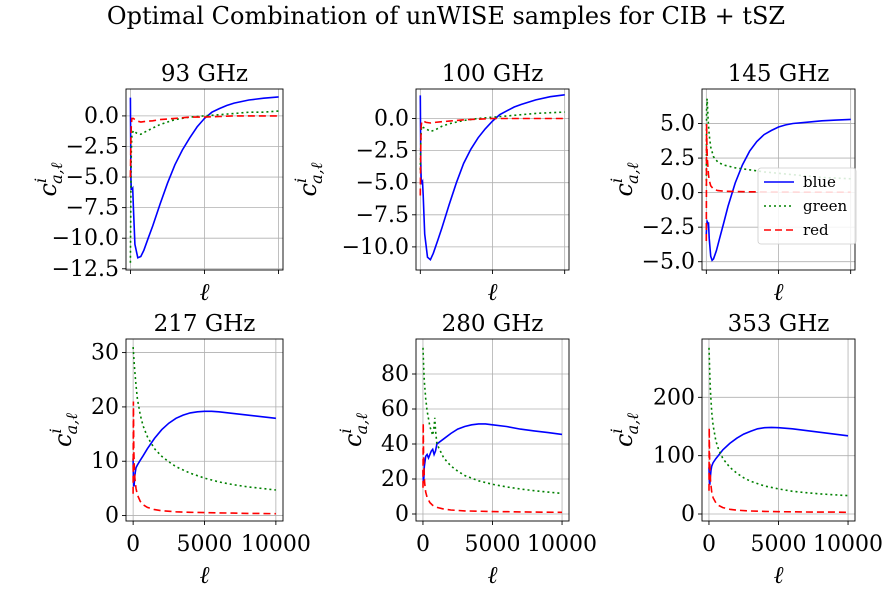 Image resolution: width=892 pixels, height=593 pixels. What do you see at coordinates (819, 182) in the screenshot?
I see `legend-label-blue: blue` at bounding box center [819, 182].